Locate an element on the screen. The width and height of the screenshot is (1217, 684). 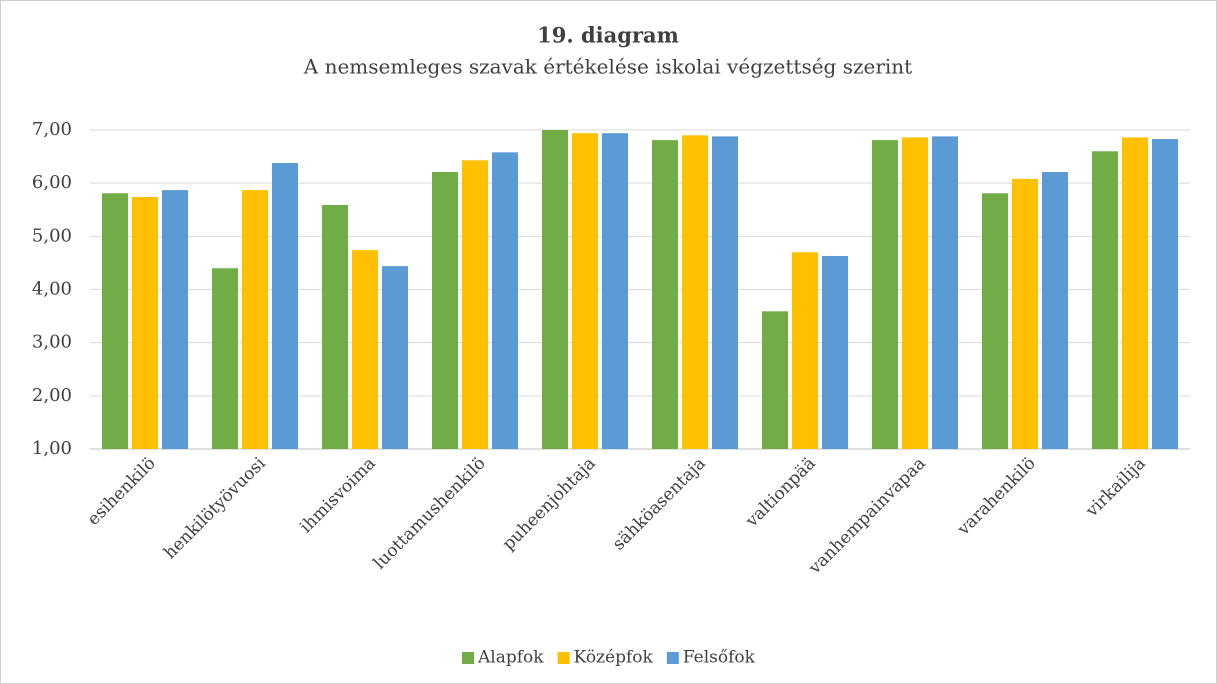
y-tick-label: 1,00 is located at coordinates (52, 448).